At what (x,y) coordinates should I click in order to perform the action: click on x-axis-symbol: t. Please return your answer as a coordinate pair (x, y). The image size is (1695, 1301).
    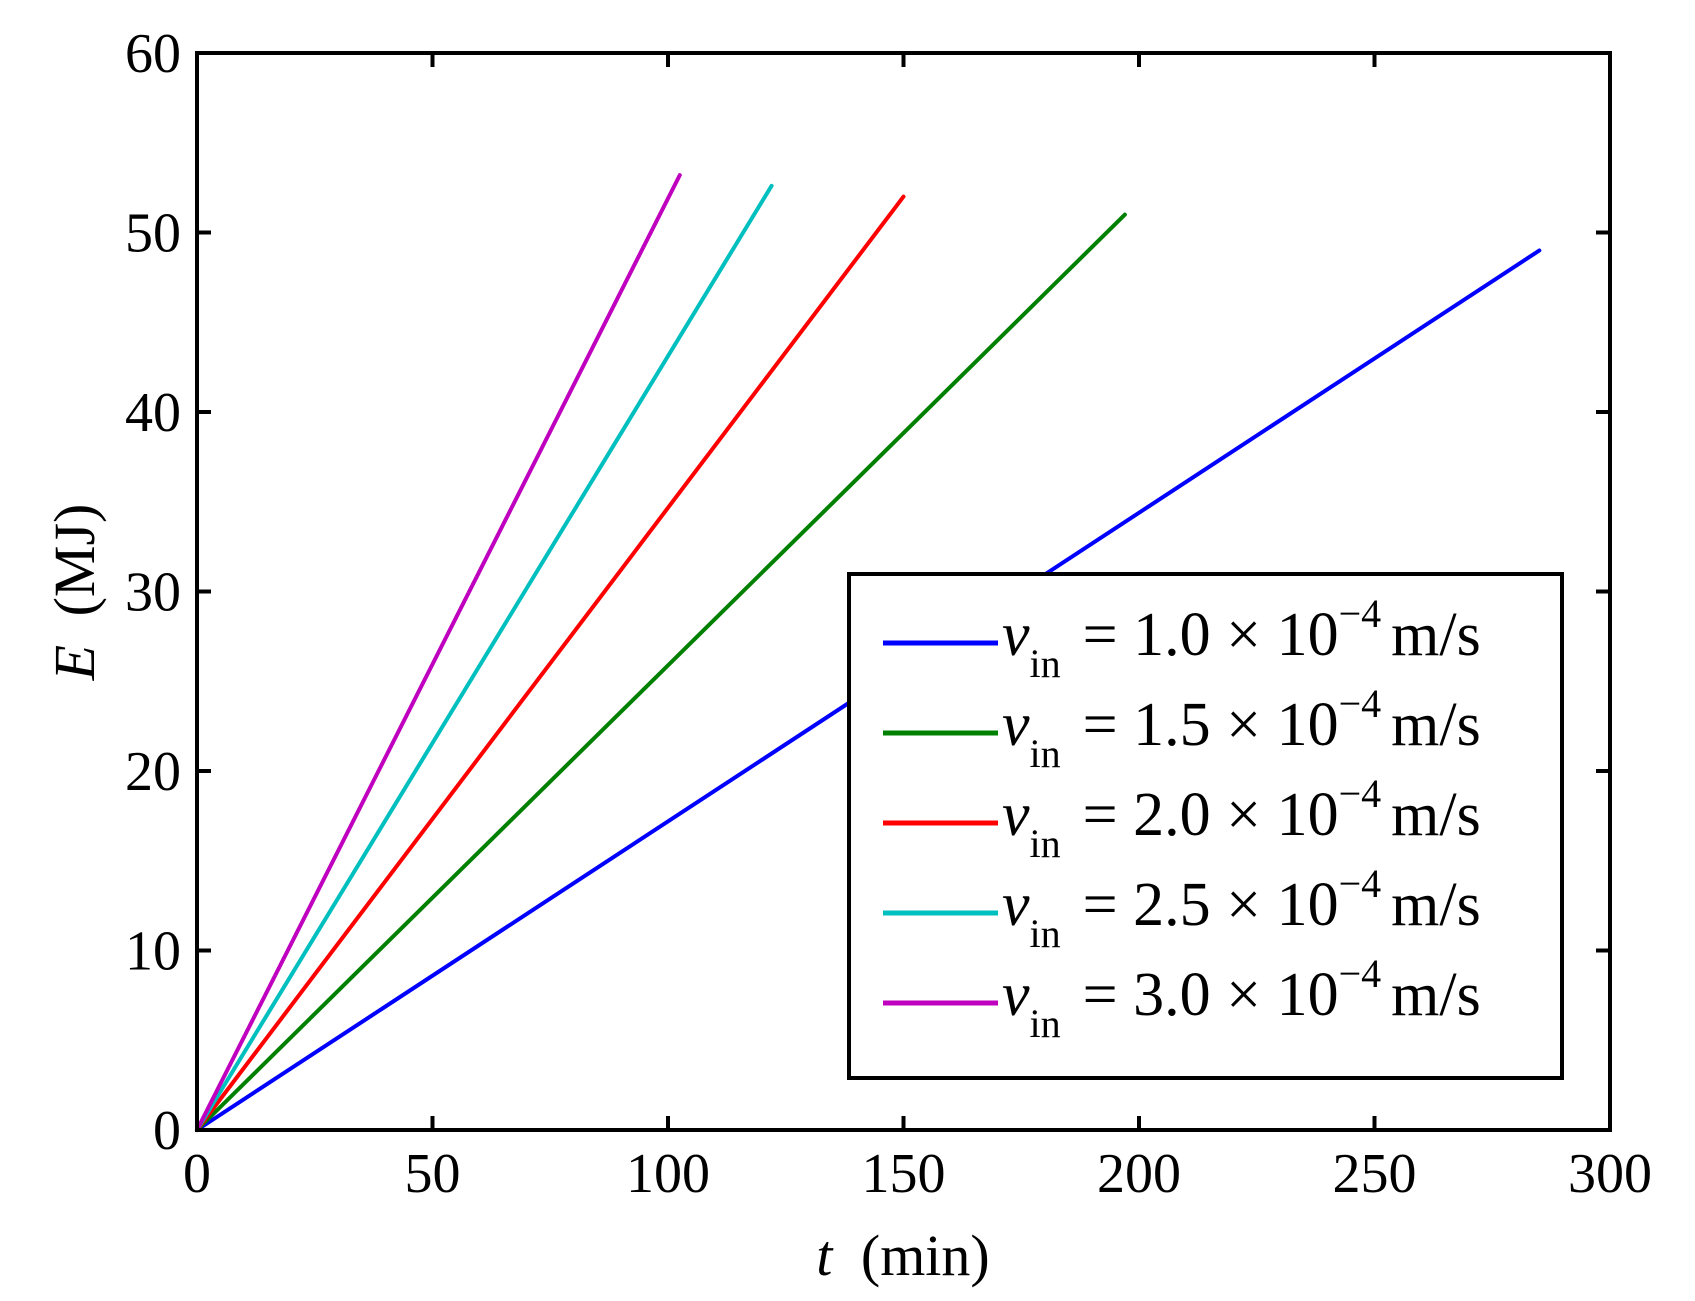
    Looking at the image, I should click on (825, 1255).